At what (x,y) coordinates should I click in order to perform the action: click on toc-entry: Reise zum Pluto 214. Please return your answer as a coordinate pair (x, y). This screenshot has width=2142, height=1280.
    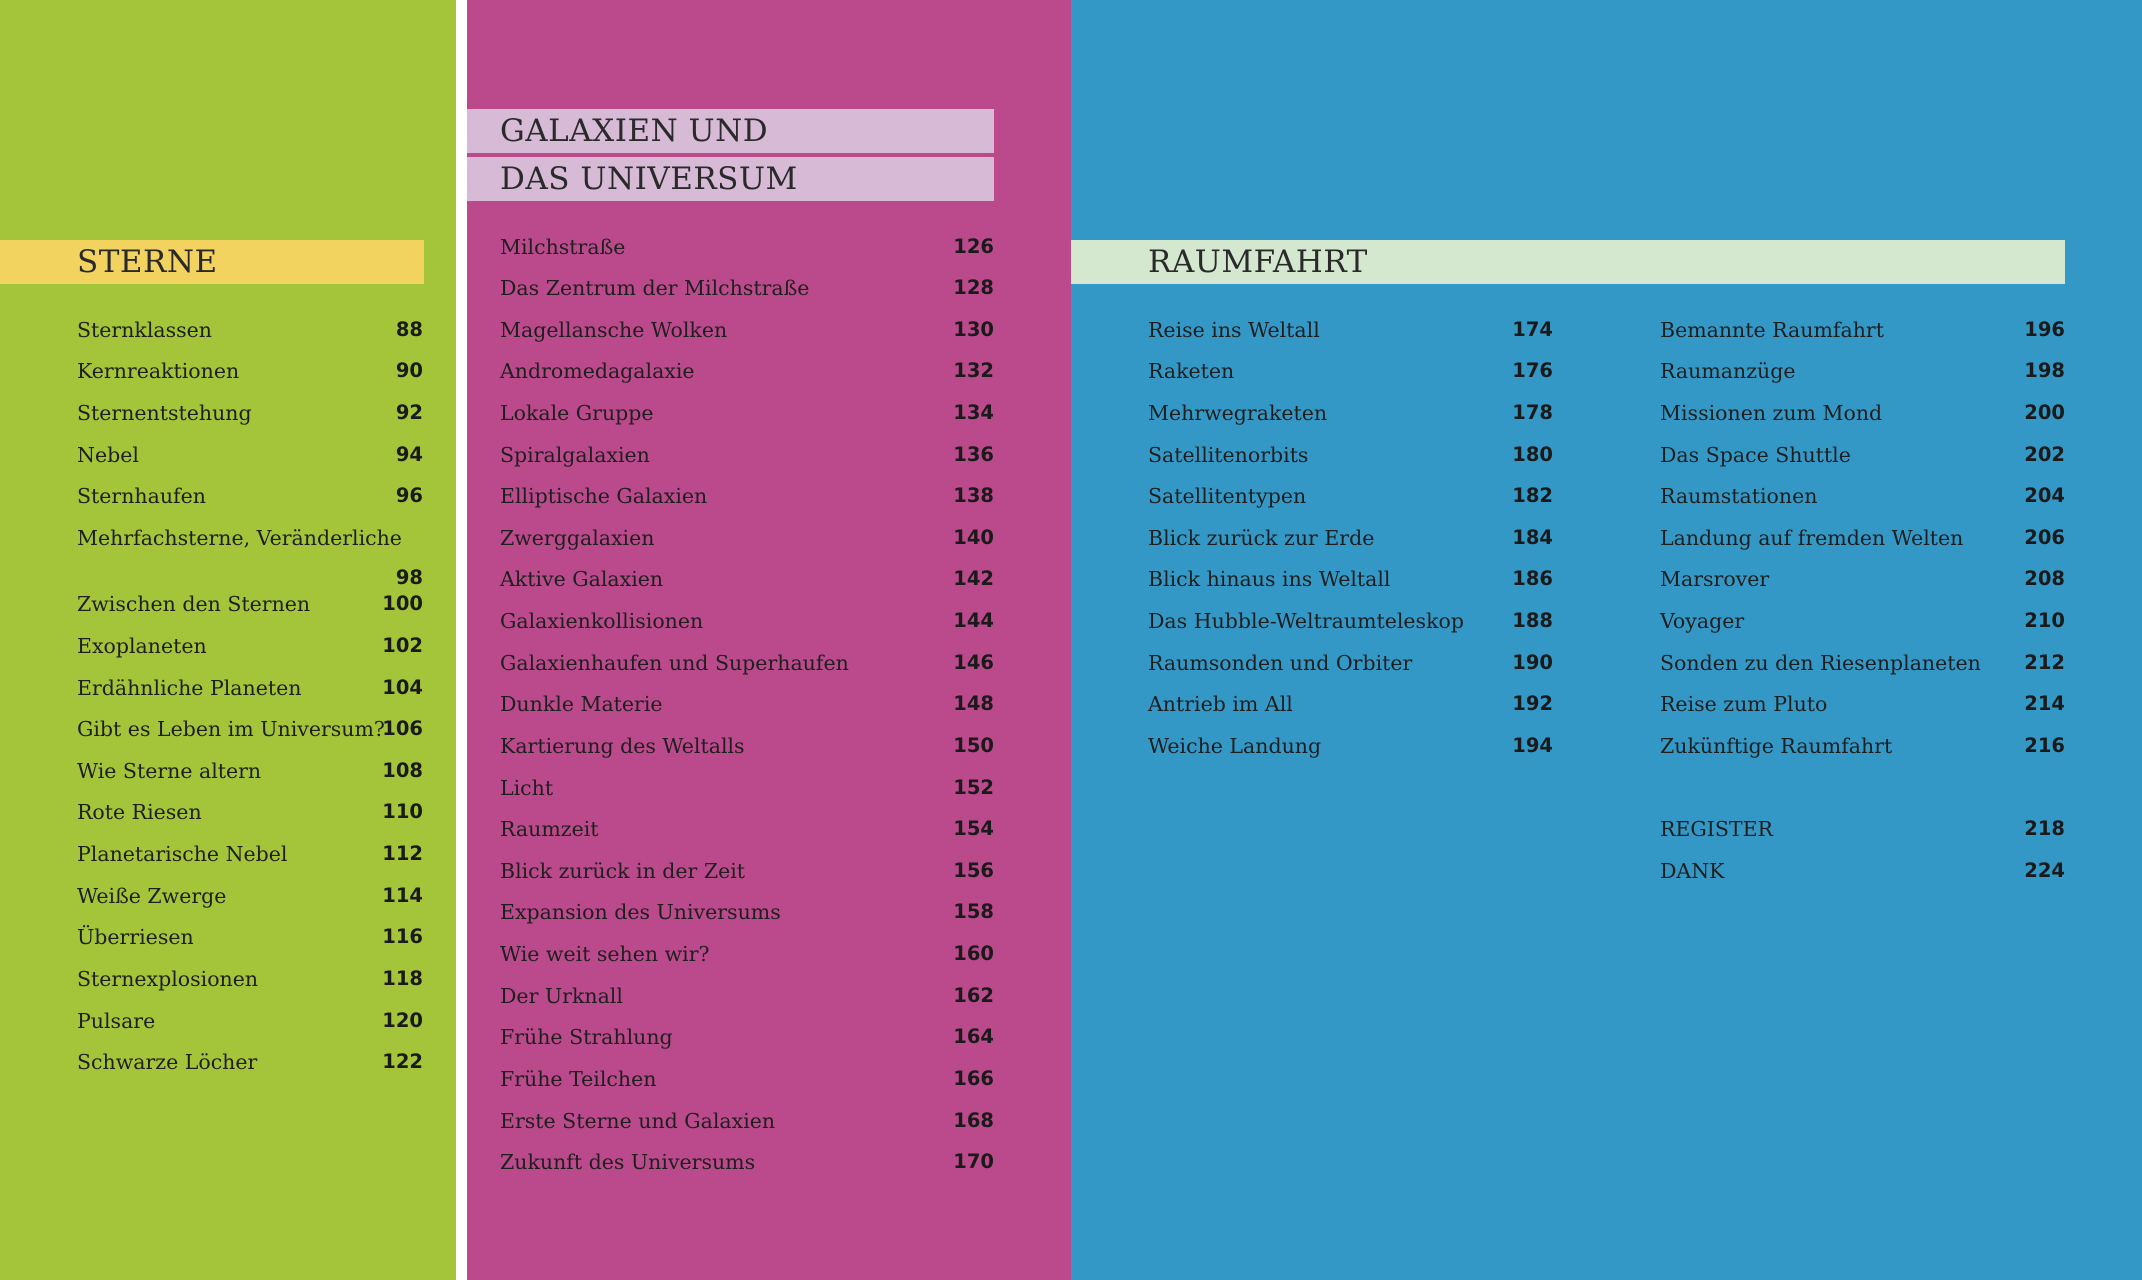
    Looking at the image, I should click on (1862, 704).